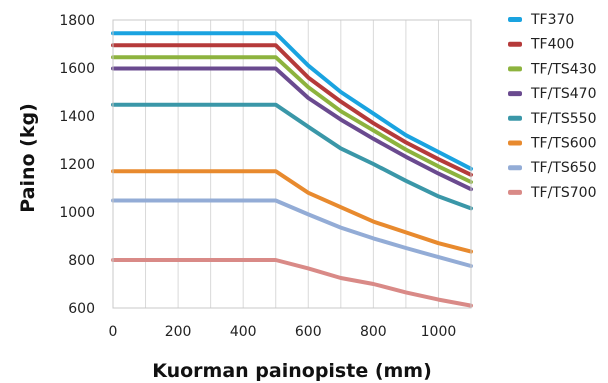 This screenshot has height=383, width=608. Describe the element at coordinates (373, 332) in the screenshot. I see `x-tick-label: 800` at that location.